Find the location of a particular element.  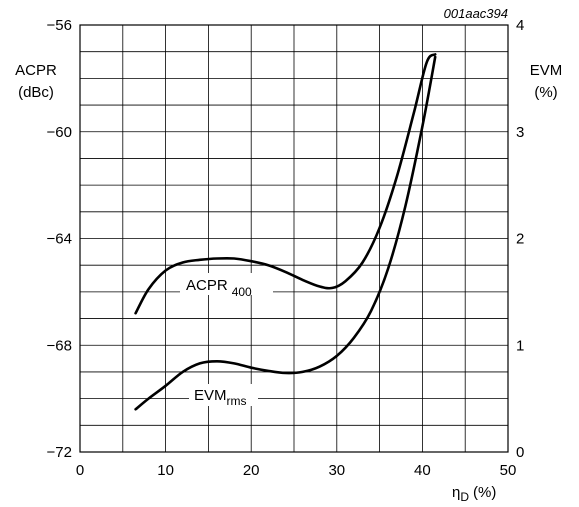

x-axis-label-main: η is located at coordinates (456, 492).